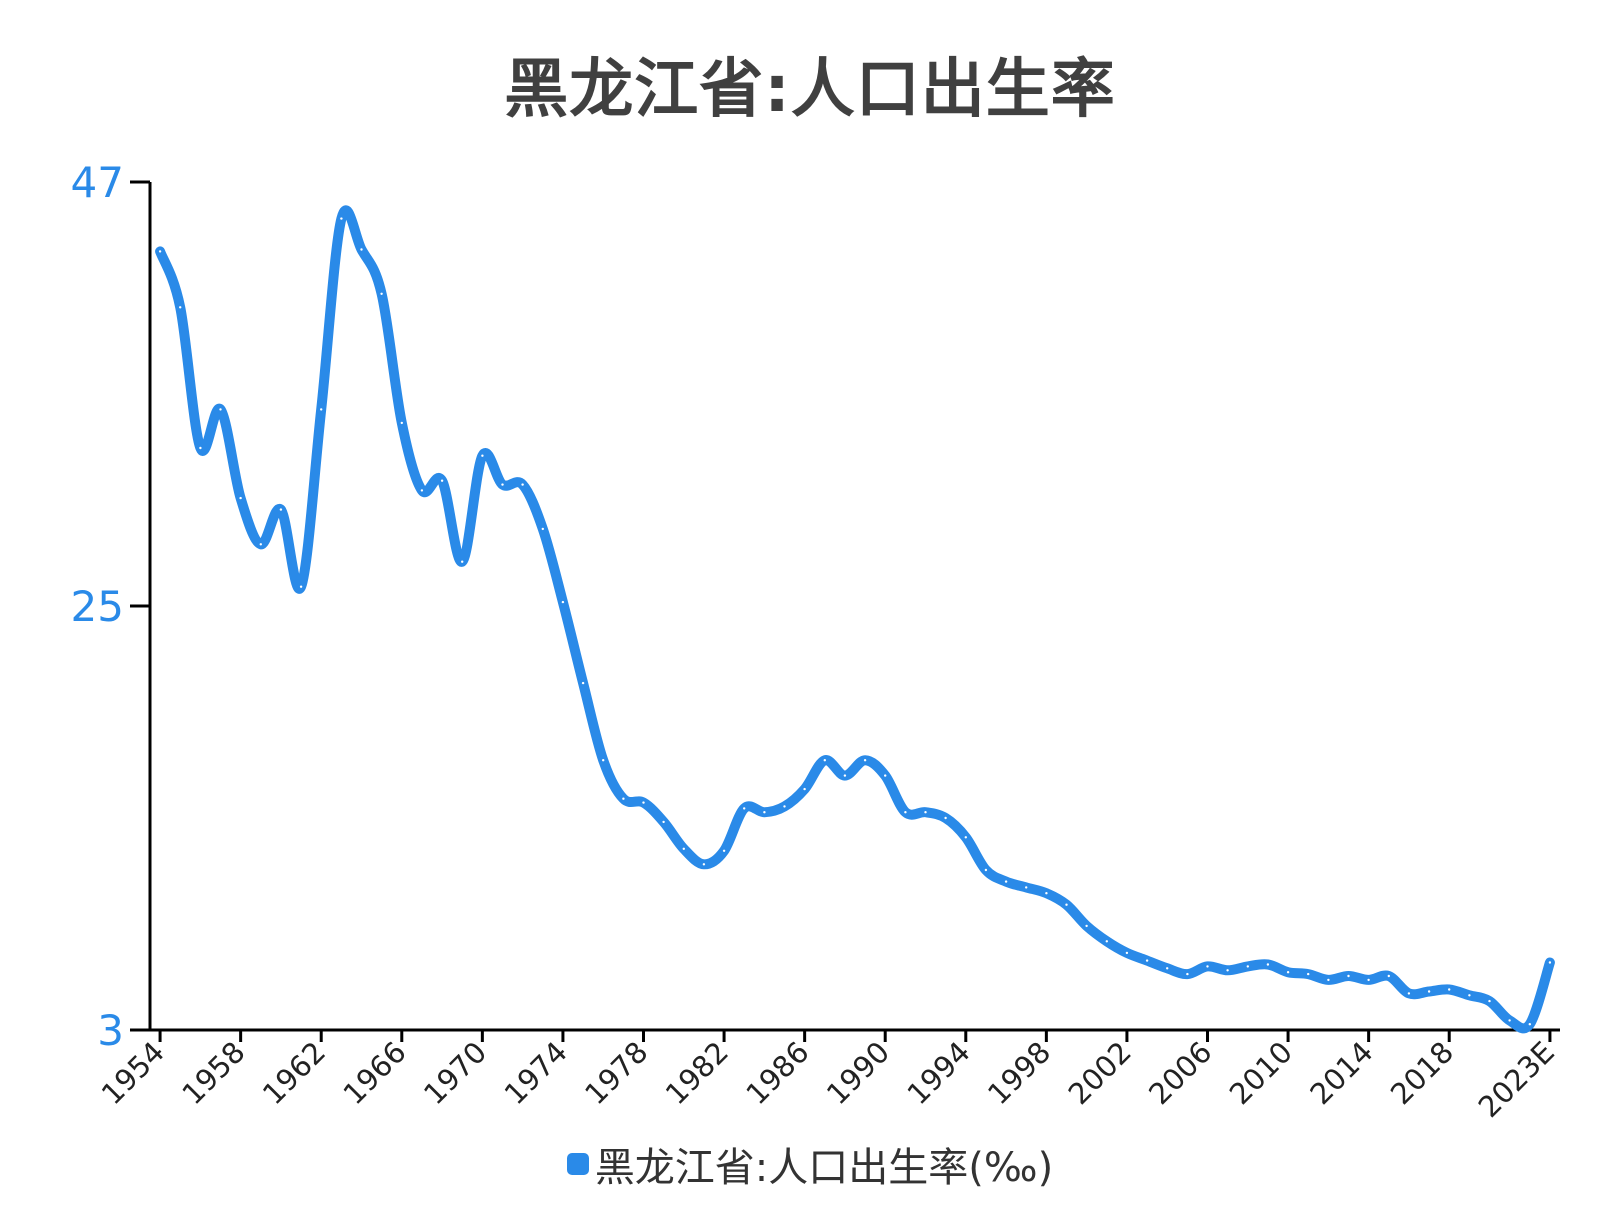  What do you see at coordinates (1180, 1073) in the screenshot?
I see `x-tick-label: 2006` at bounding box center [1180, 1073].